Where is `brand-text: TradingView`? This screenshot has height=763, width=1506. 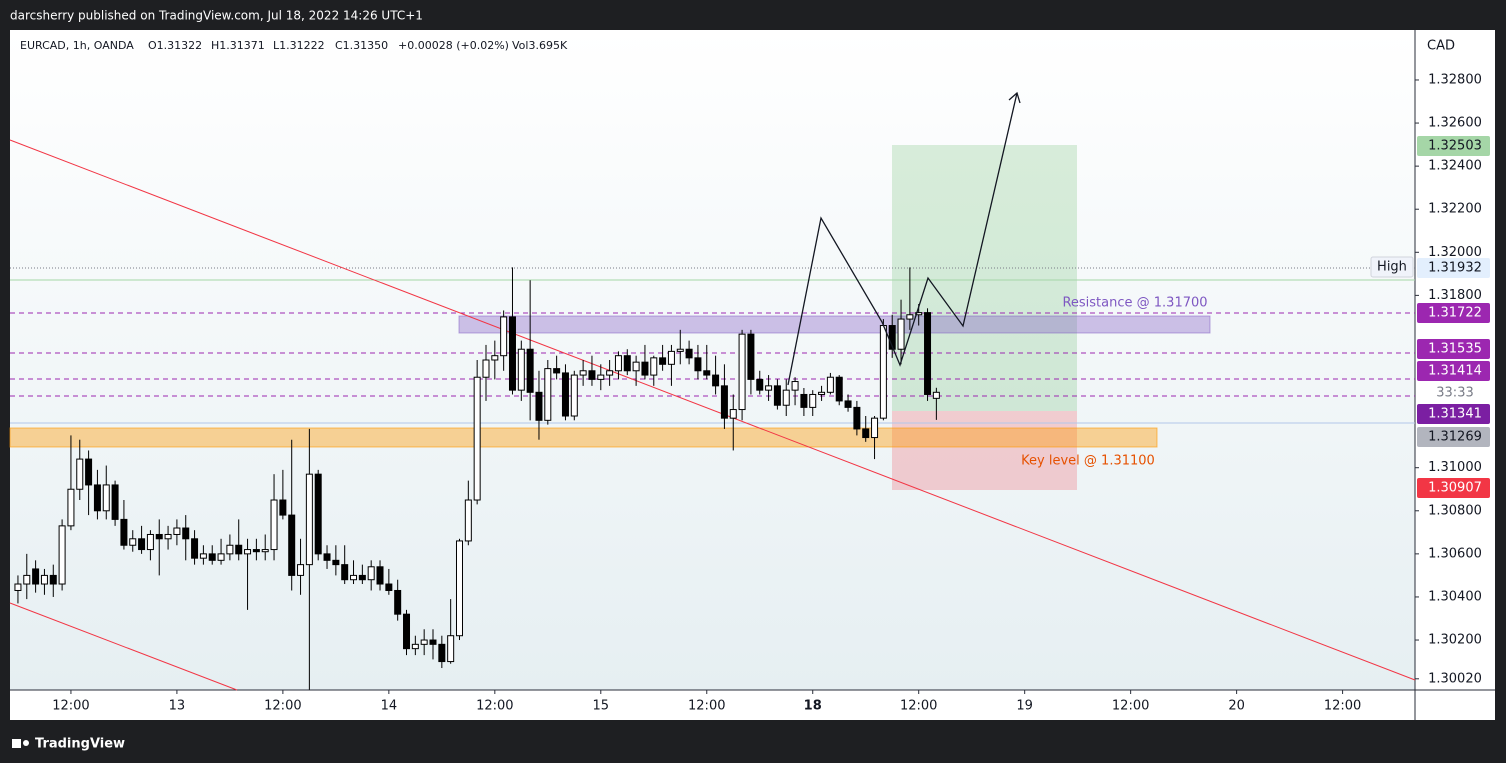 brand-text: TradingView is located at coordinates (80, 744).